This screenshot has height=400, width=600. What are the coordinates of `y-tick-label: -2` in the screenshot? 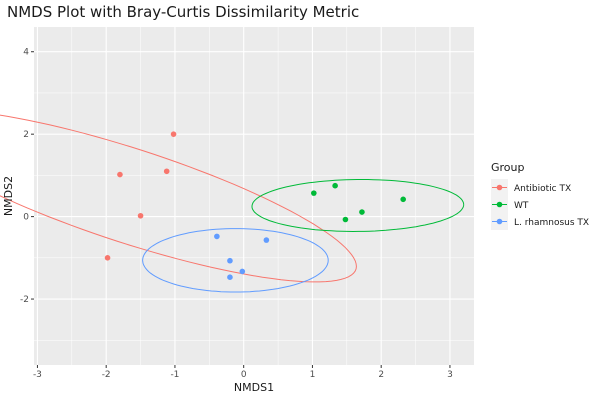 It's located at (24, 300).